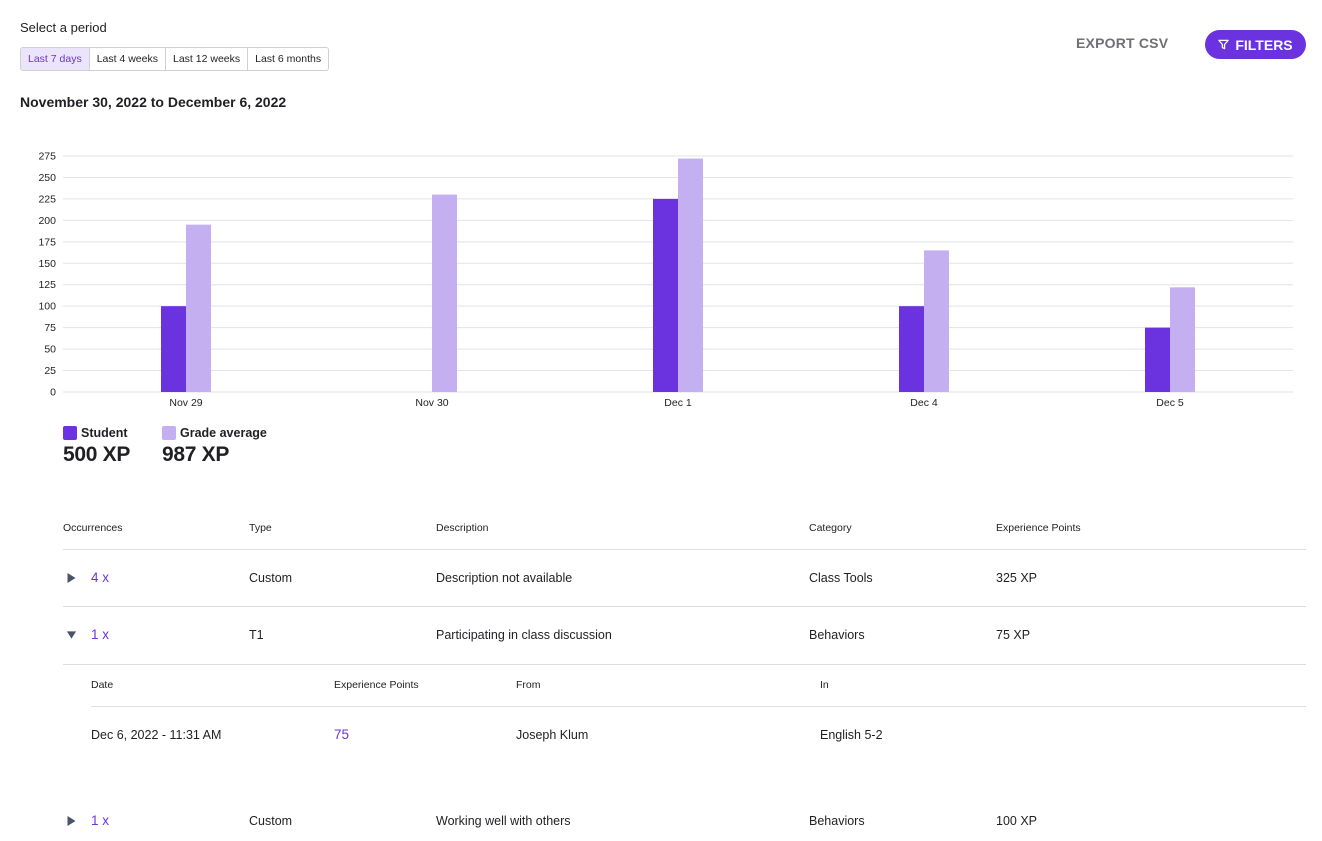 This screenshot has height=841, width=1322. What do you see at coordinates (50, 371) in the screenshot?
I see `y-tick-label: 25` at bounding box center [50, 371].